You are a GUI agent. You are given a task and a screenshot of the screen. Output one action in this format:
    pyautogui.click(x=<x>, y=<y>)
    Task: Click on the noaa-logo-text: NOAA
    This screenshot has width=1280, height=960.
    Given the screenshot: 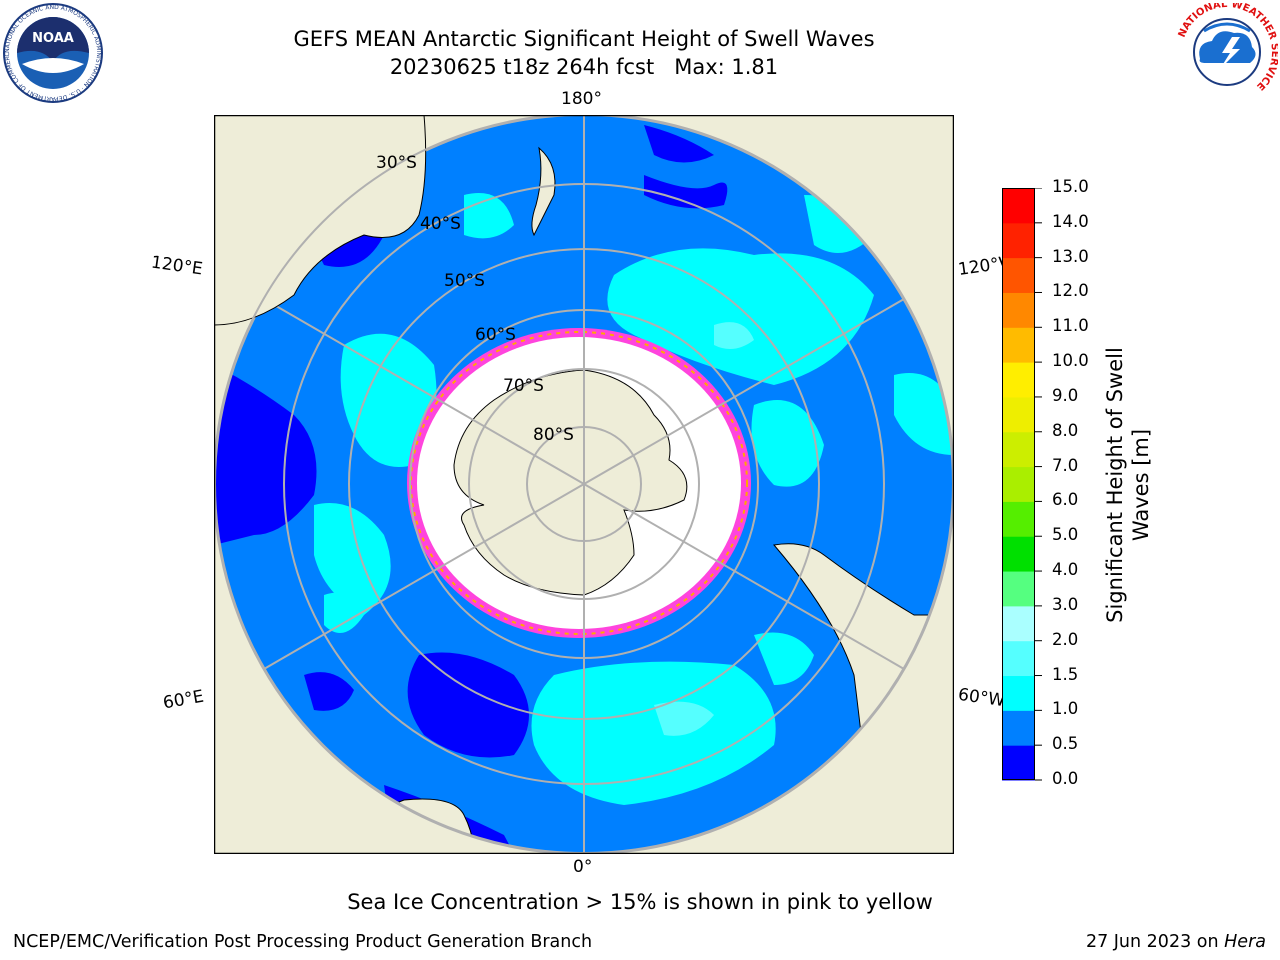 What is the action you would take?
    pyautogui.click(x=53, y=38)
    